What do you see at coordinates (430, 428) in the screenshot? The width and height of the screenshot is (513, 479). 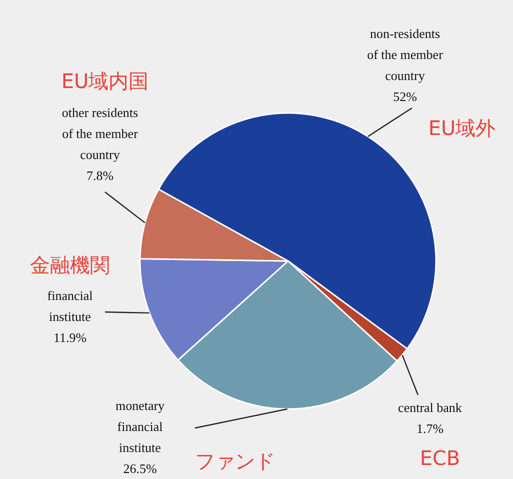 I see `data-label: 1.7%` at bounding box center [430, 428].